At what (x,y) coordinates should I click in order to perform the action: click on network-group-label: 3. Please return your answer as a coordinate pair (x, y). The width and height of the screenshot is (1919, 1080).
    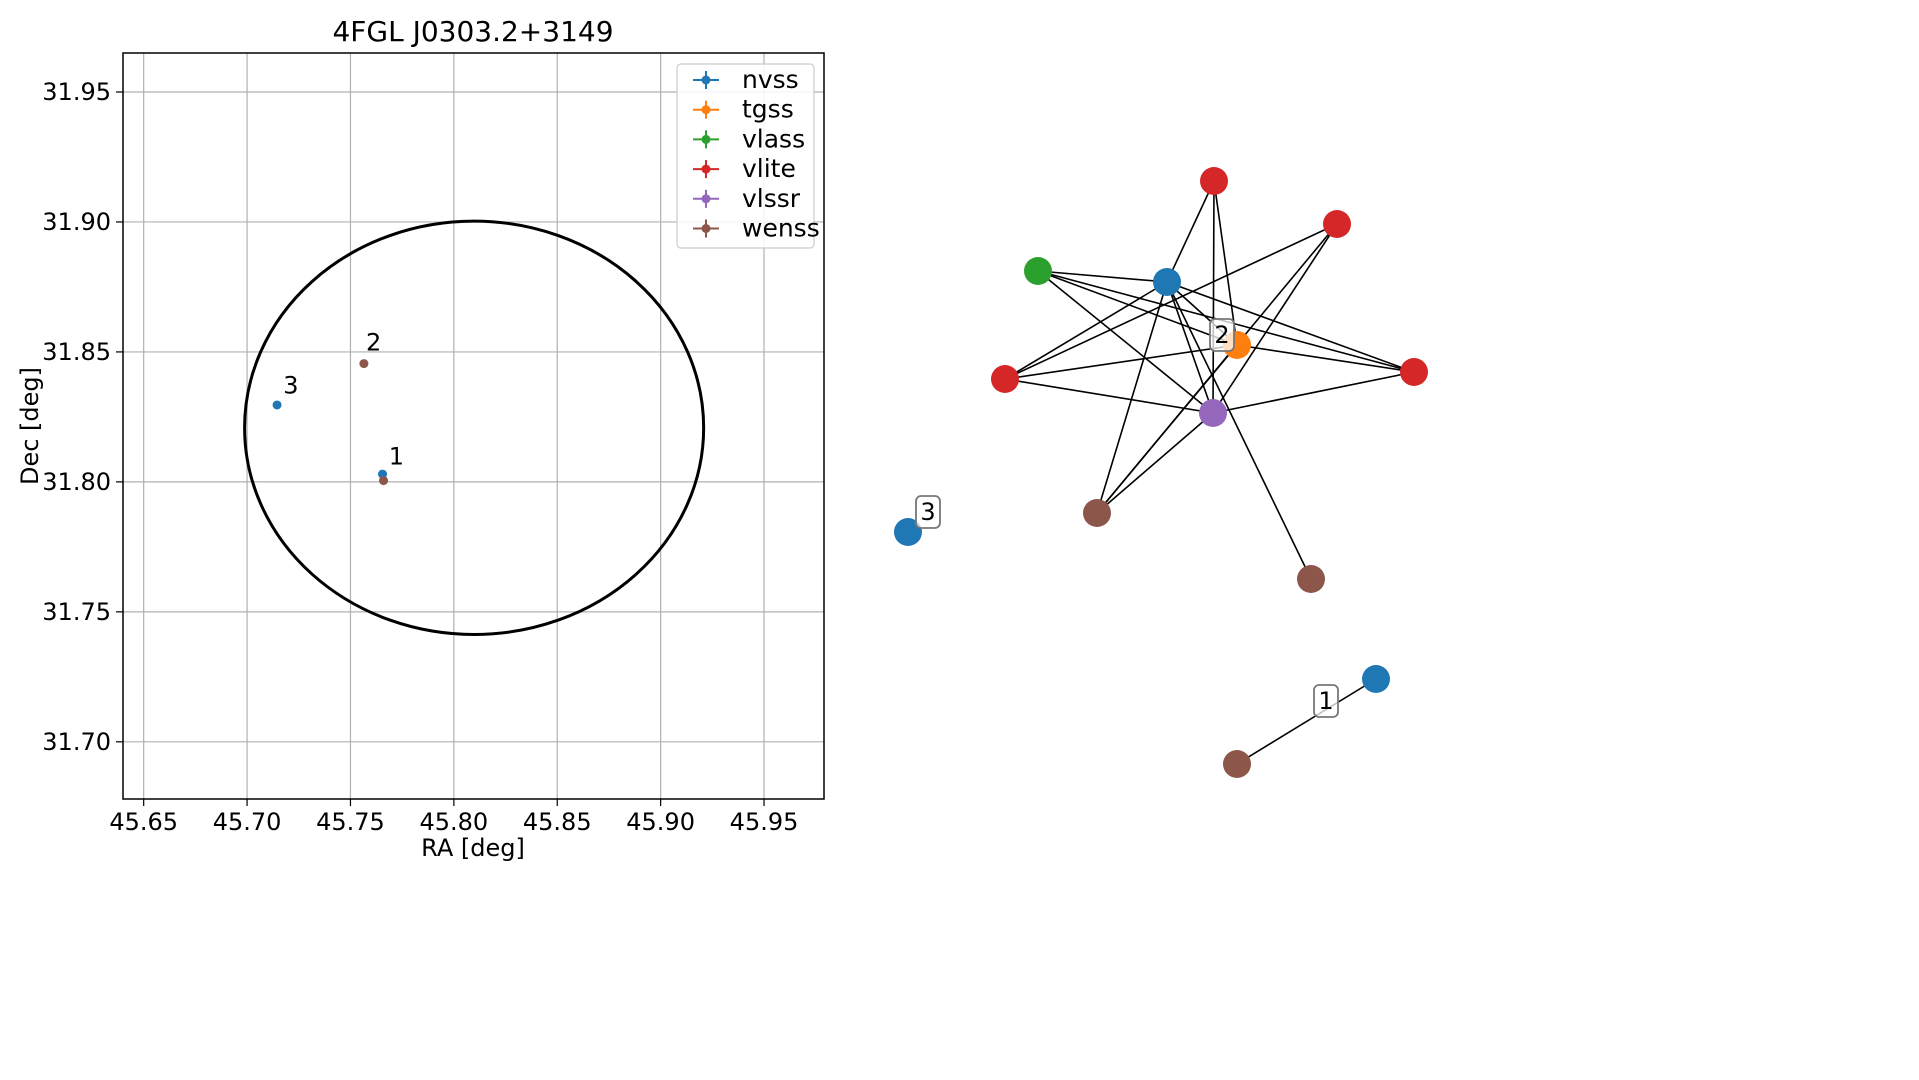
    Looking at the image, I should click on (928, 512).